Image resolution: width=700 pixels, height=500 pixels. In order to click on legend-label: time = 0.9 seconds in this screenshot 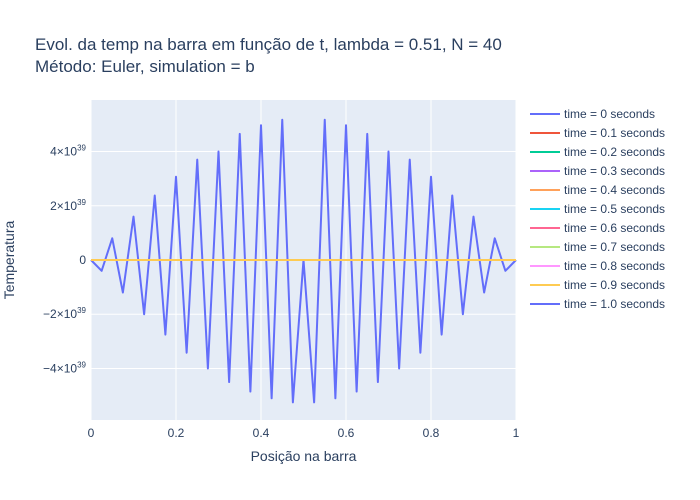, I will do `click(614, 285)`.